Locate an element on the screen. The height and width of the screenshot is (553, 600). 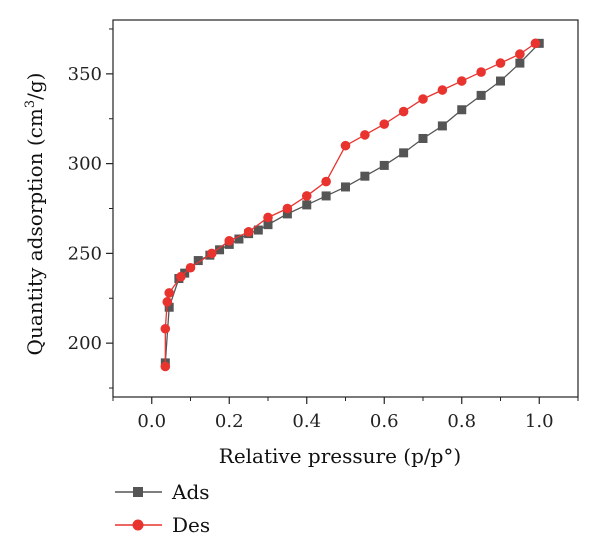
legend-marker-des is located at coordinates (138, 525).